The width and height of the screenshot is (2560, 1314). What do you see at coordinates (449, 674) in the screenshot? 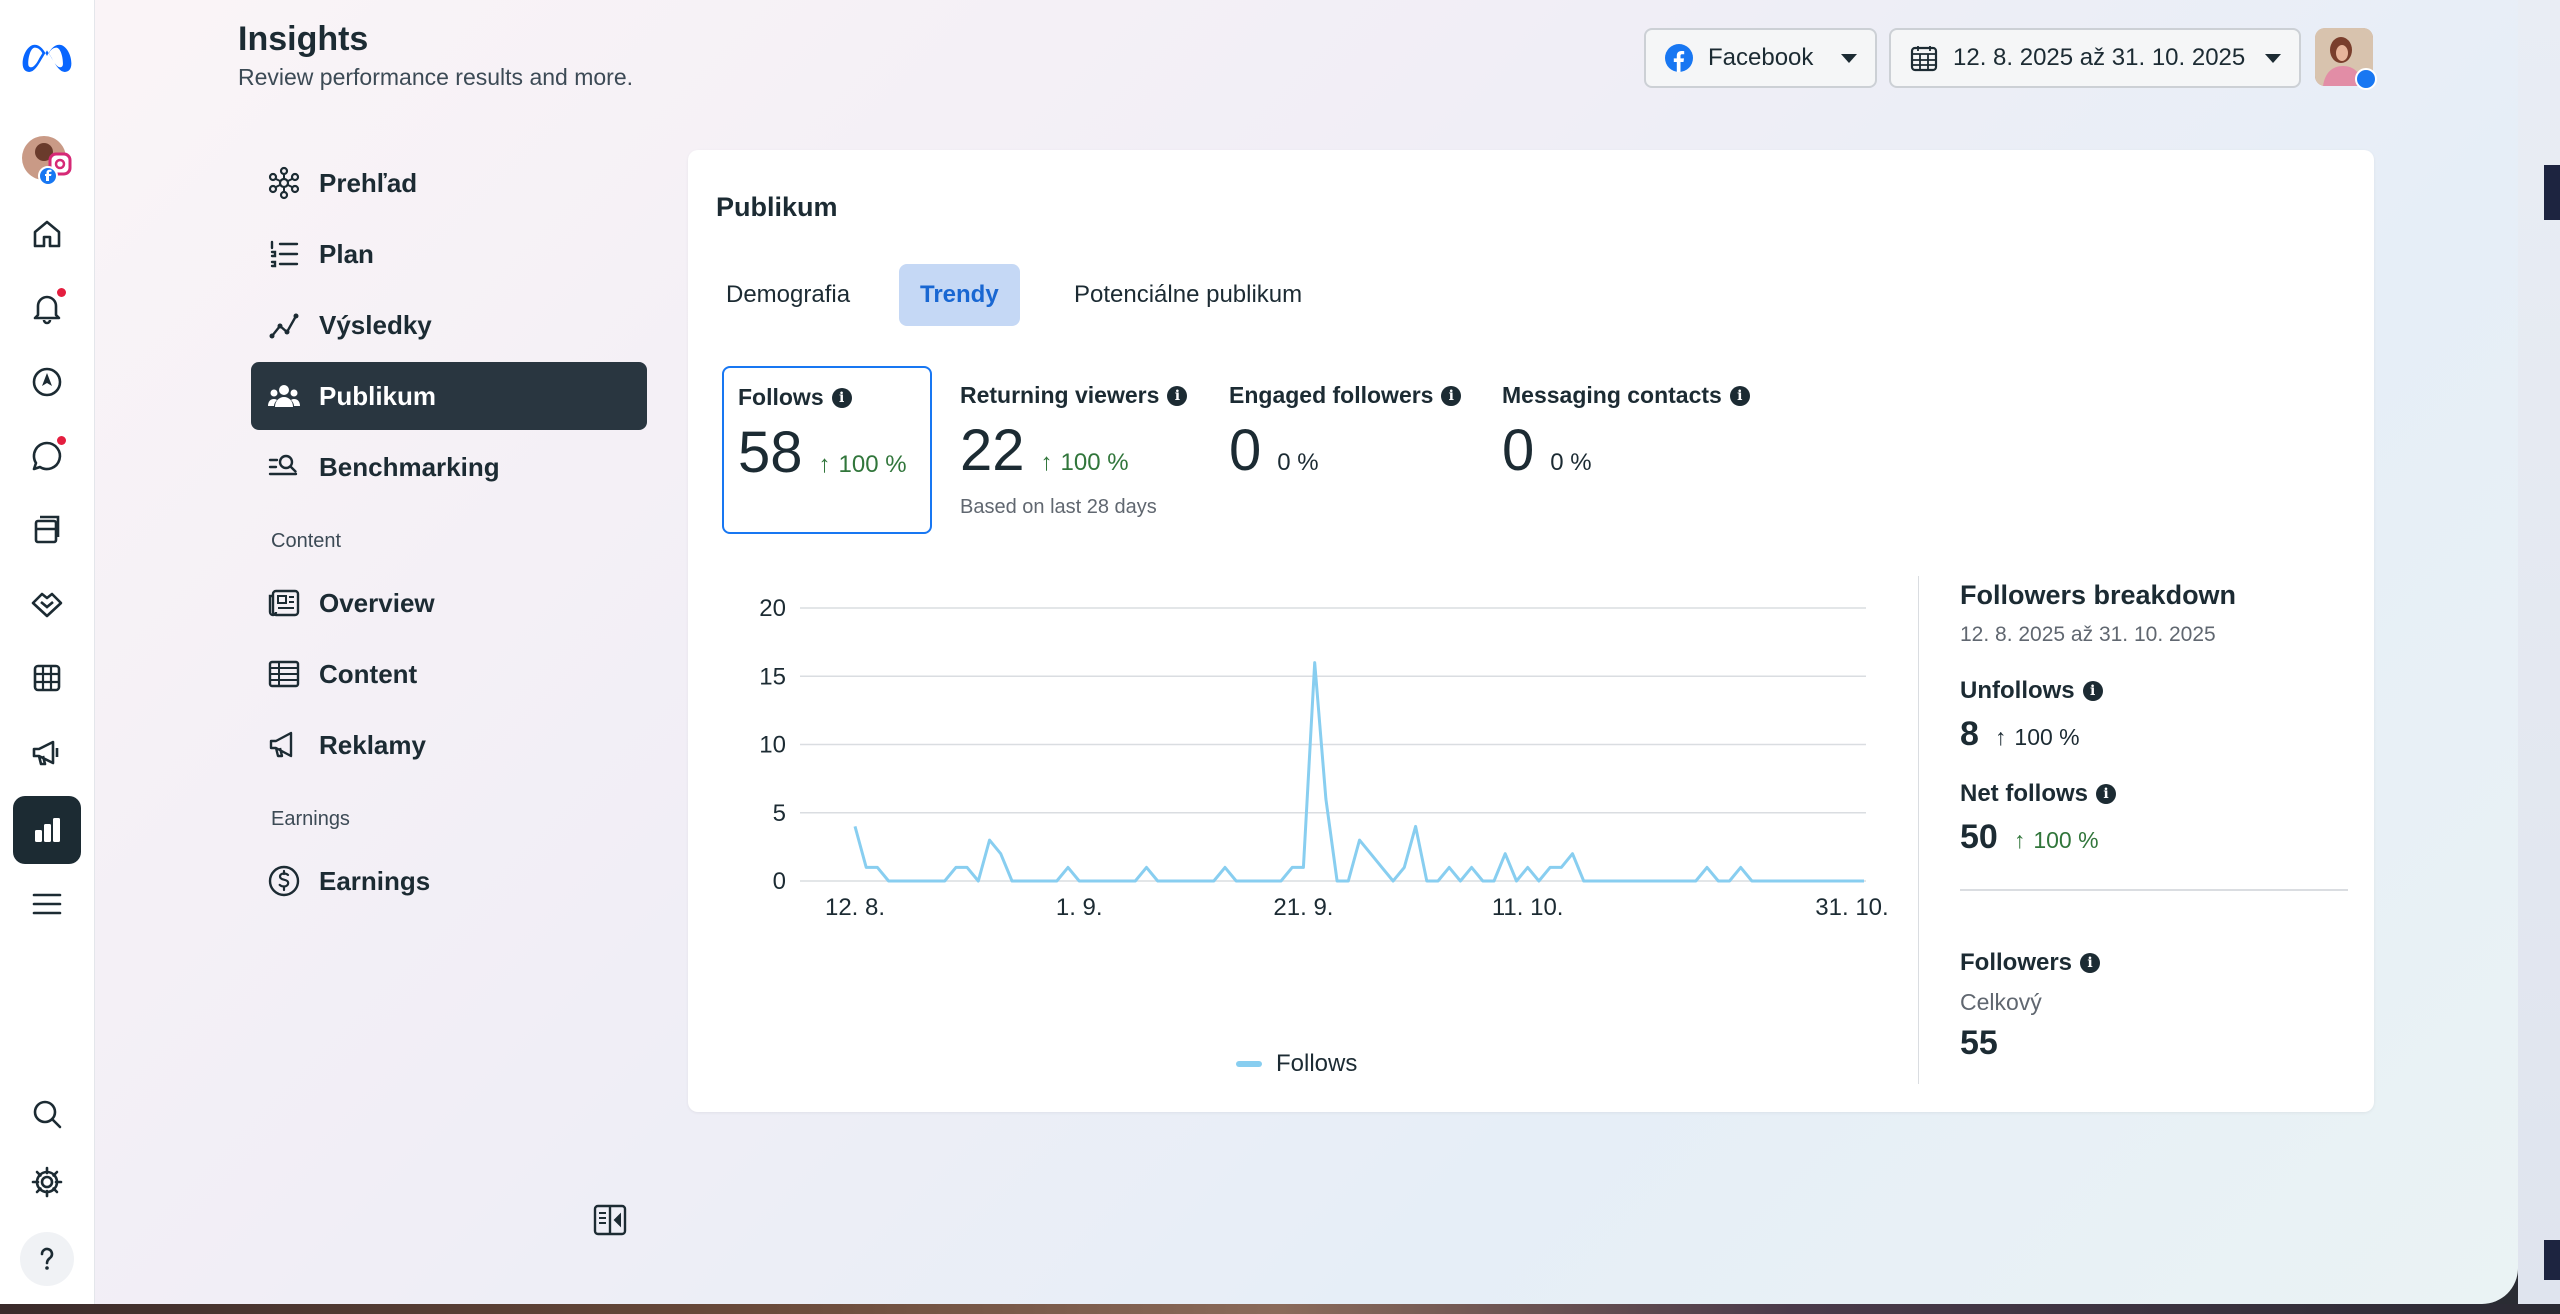
I see `nav-item-content: Content` at bounding box center [449, 674].